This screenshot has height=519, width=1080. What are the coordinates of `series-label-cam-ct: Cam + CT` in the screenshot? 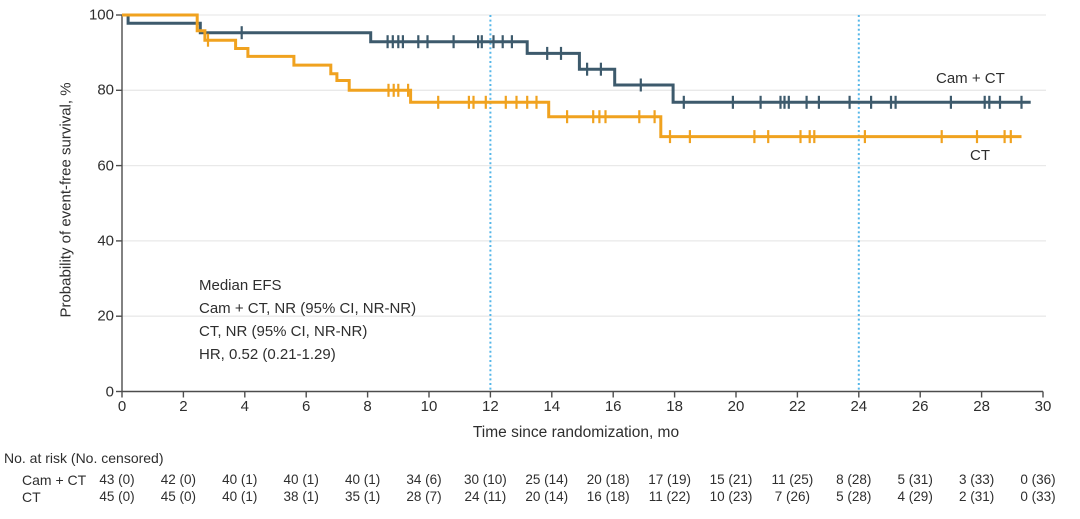 It's located at (970, 78).